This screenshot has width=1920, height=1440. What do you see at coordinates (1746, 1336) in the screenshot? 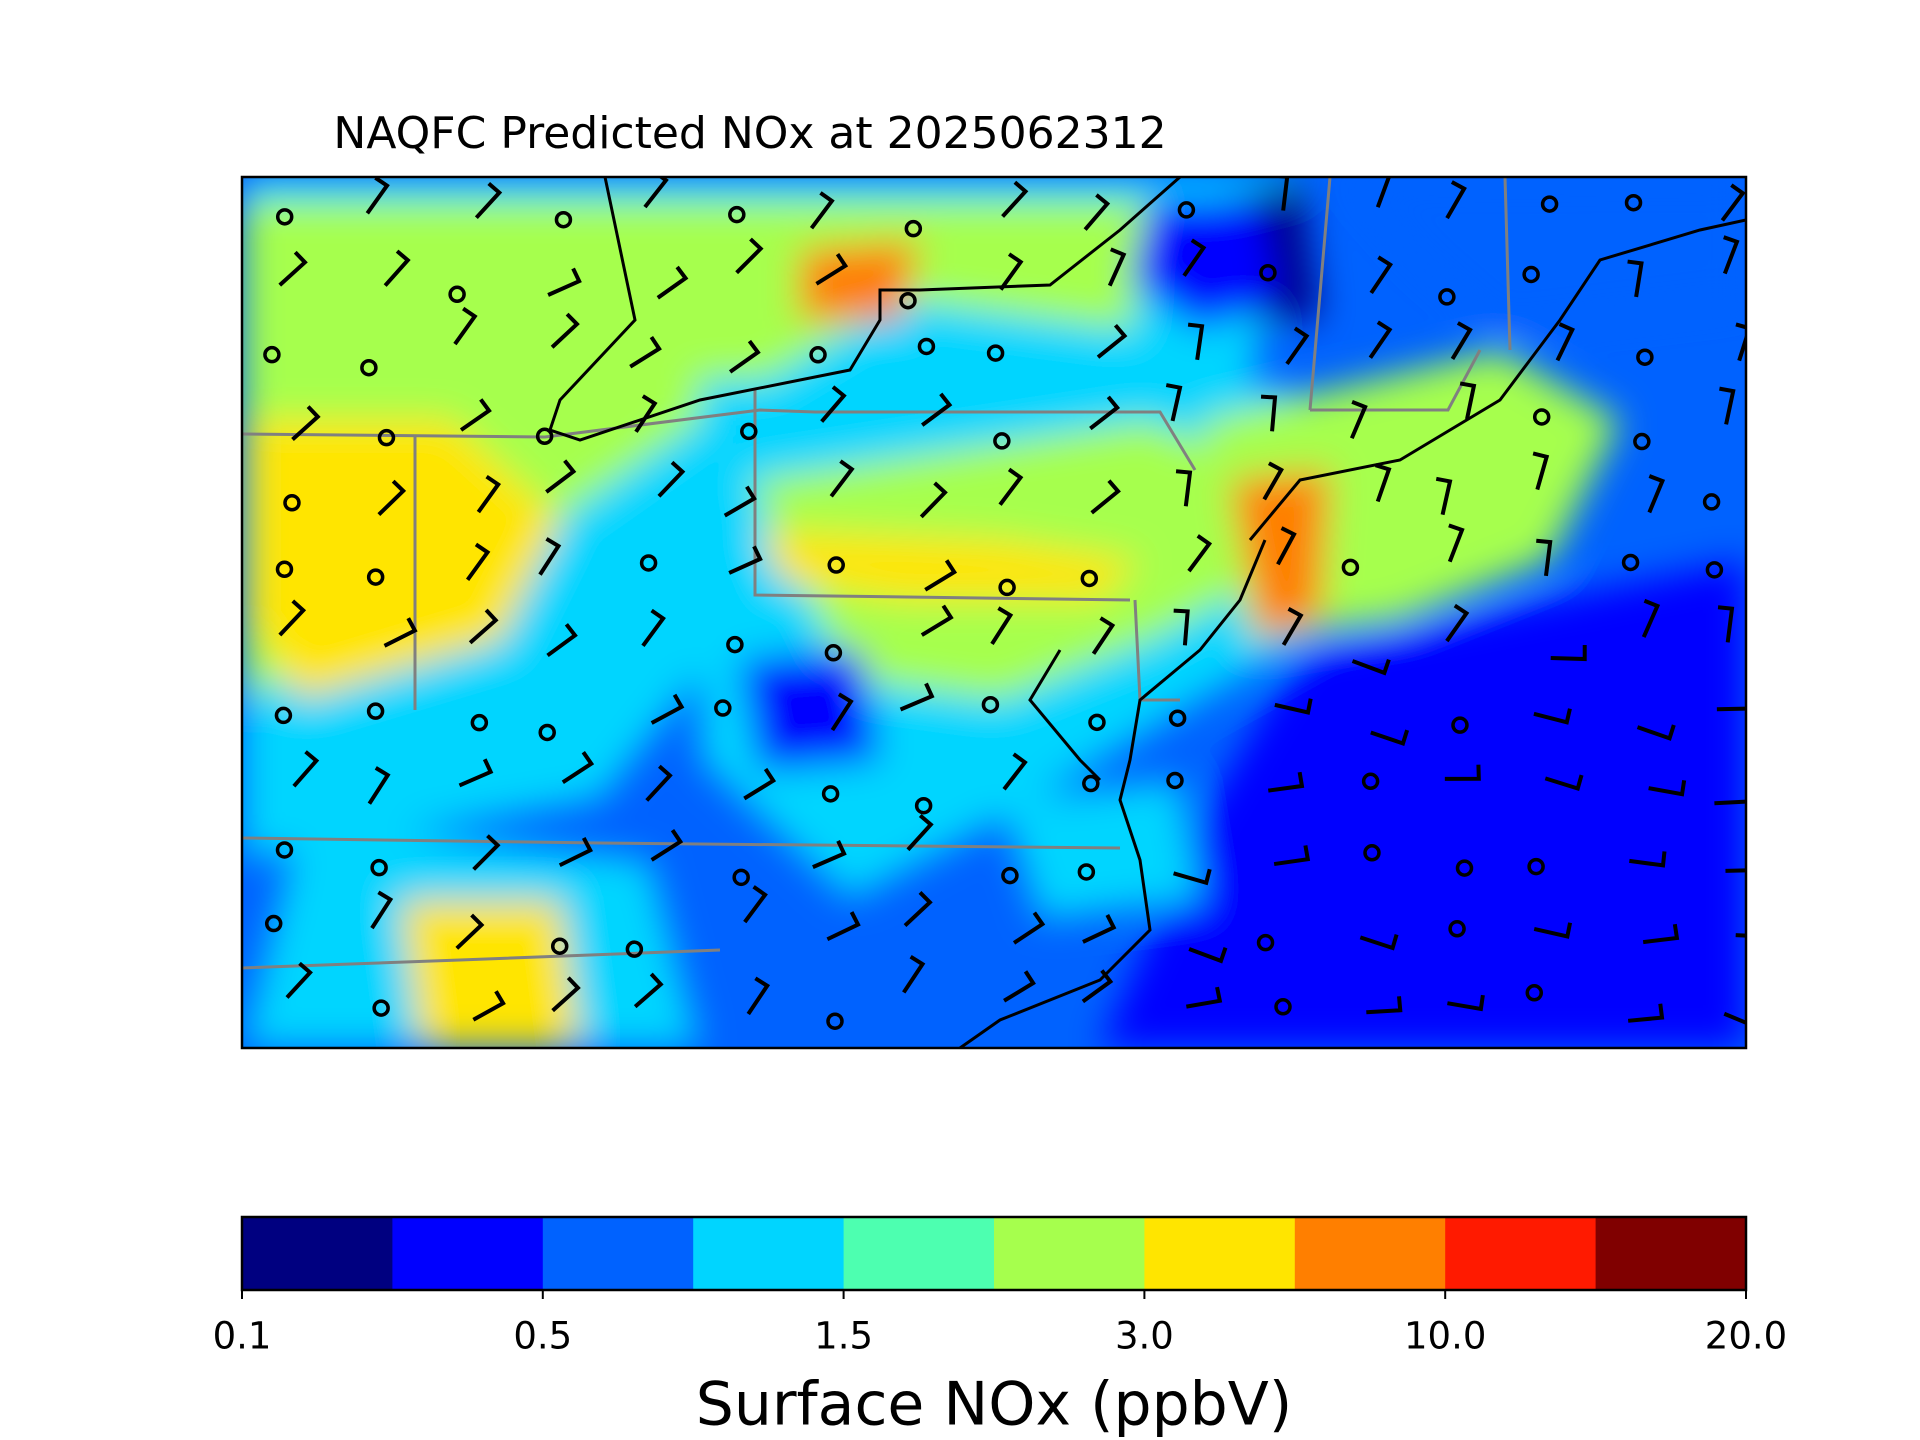
I see `colorbar-tick-label: 20.0` at bounding box center [1746, 1336].